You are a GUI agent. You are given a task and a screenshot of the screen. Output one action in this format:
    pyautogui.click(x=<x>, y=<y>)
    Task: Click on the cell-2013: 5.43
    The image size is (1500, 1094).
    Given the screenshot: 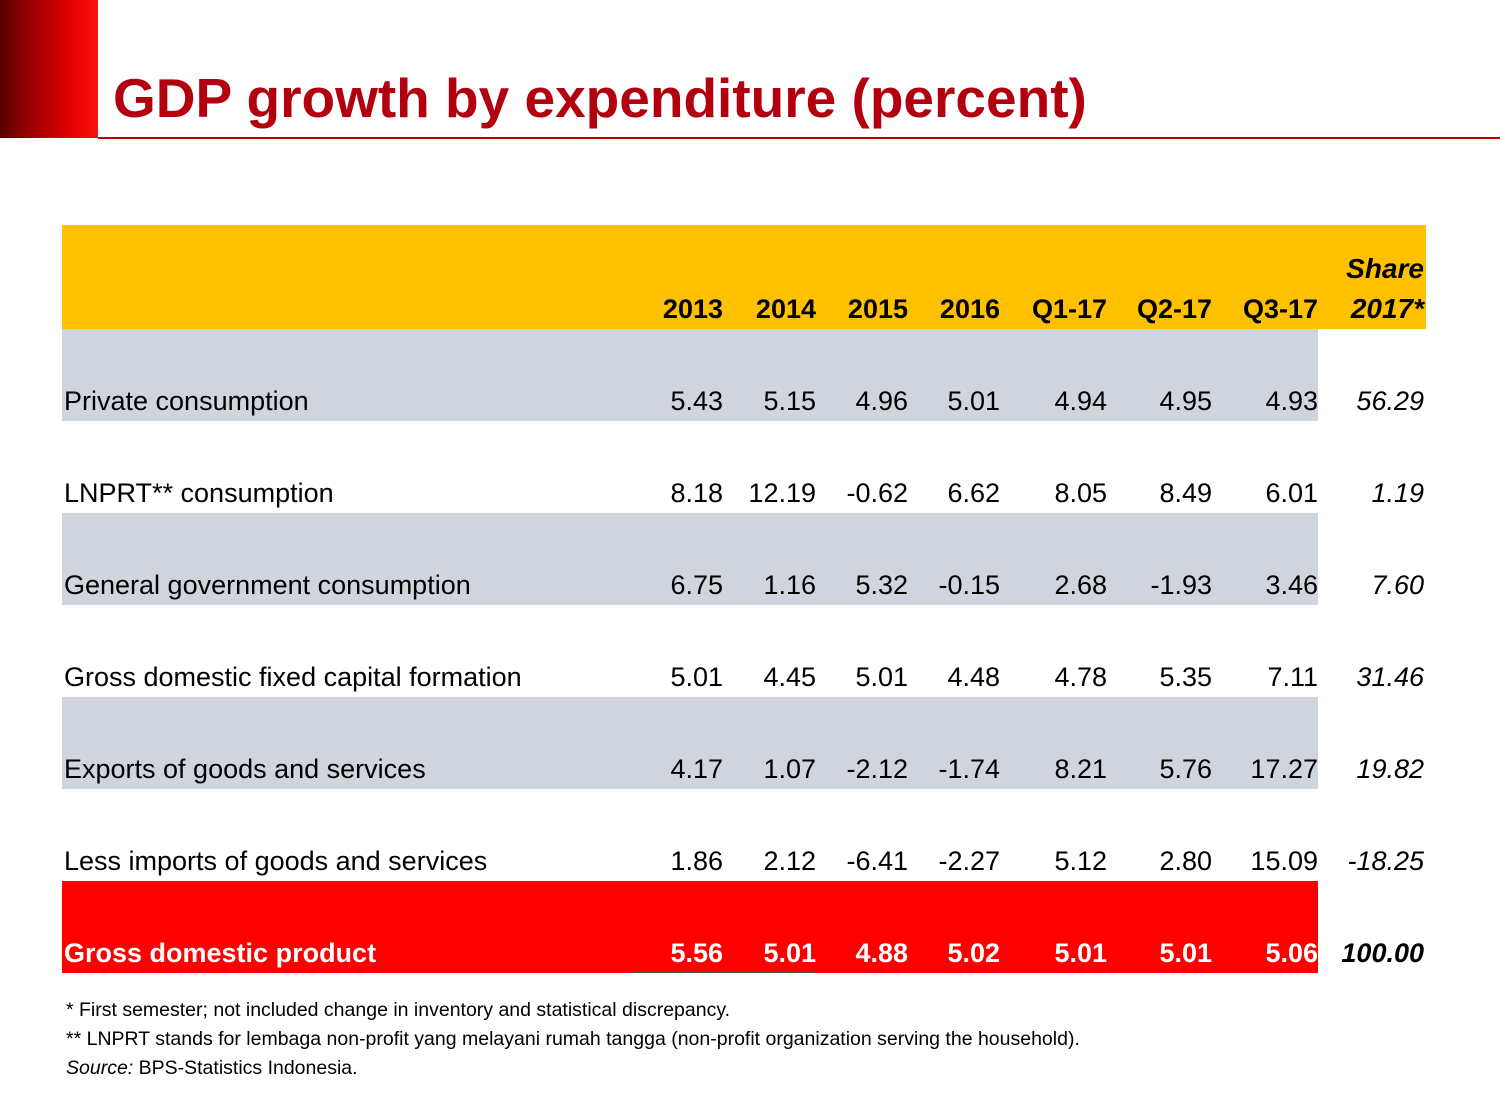 What is the action you would take?
    pyautogui.click(x=696, y=401)
    